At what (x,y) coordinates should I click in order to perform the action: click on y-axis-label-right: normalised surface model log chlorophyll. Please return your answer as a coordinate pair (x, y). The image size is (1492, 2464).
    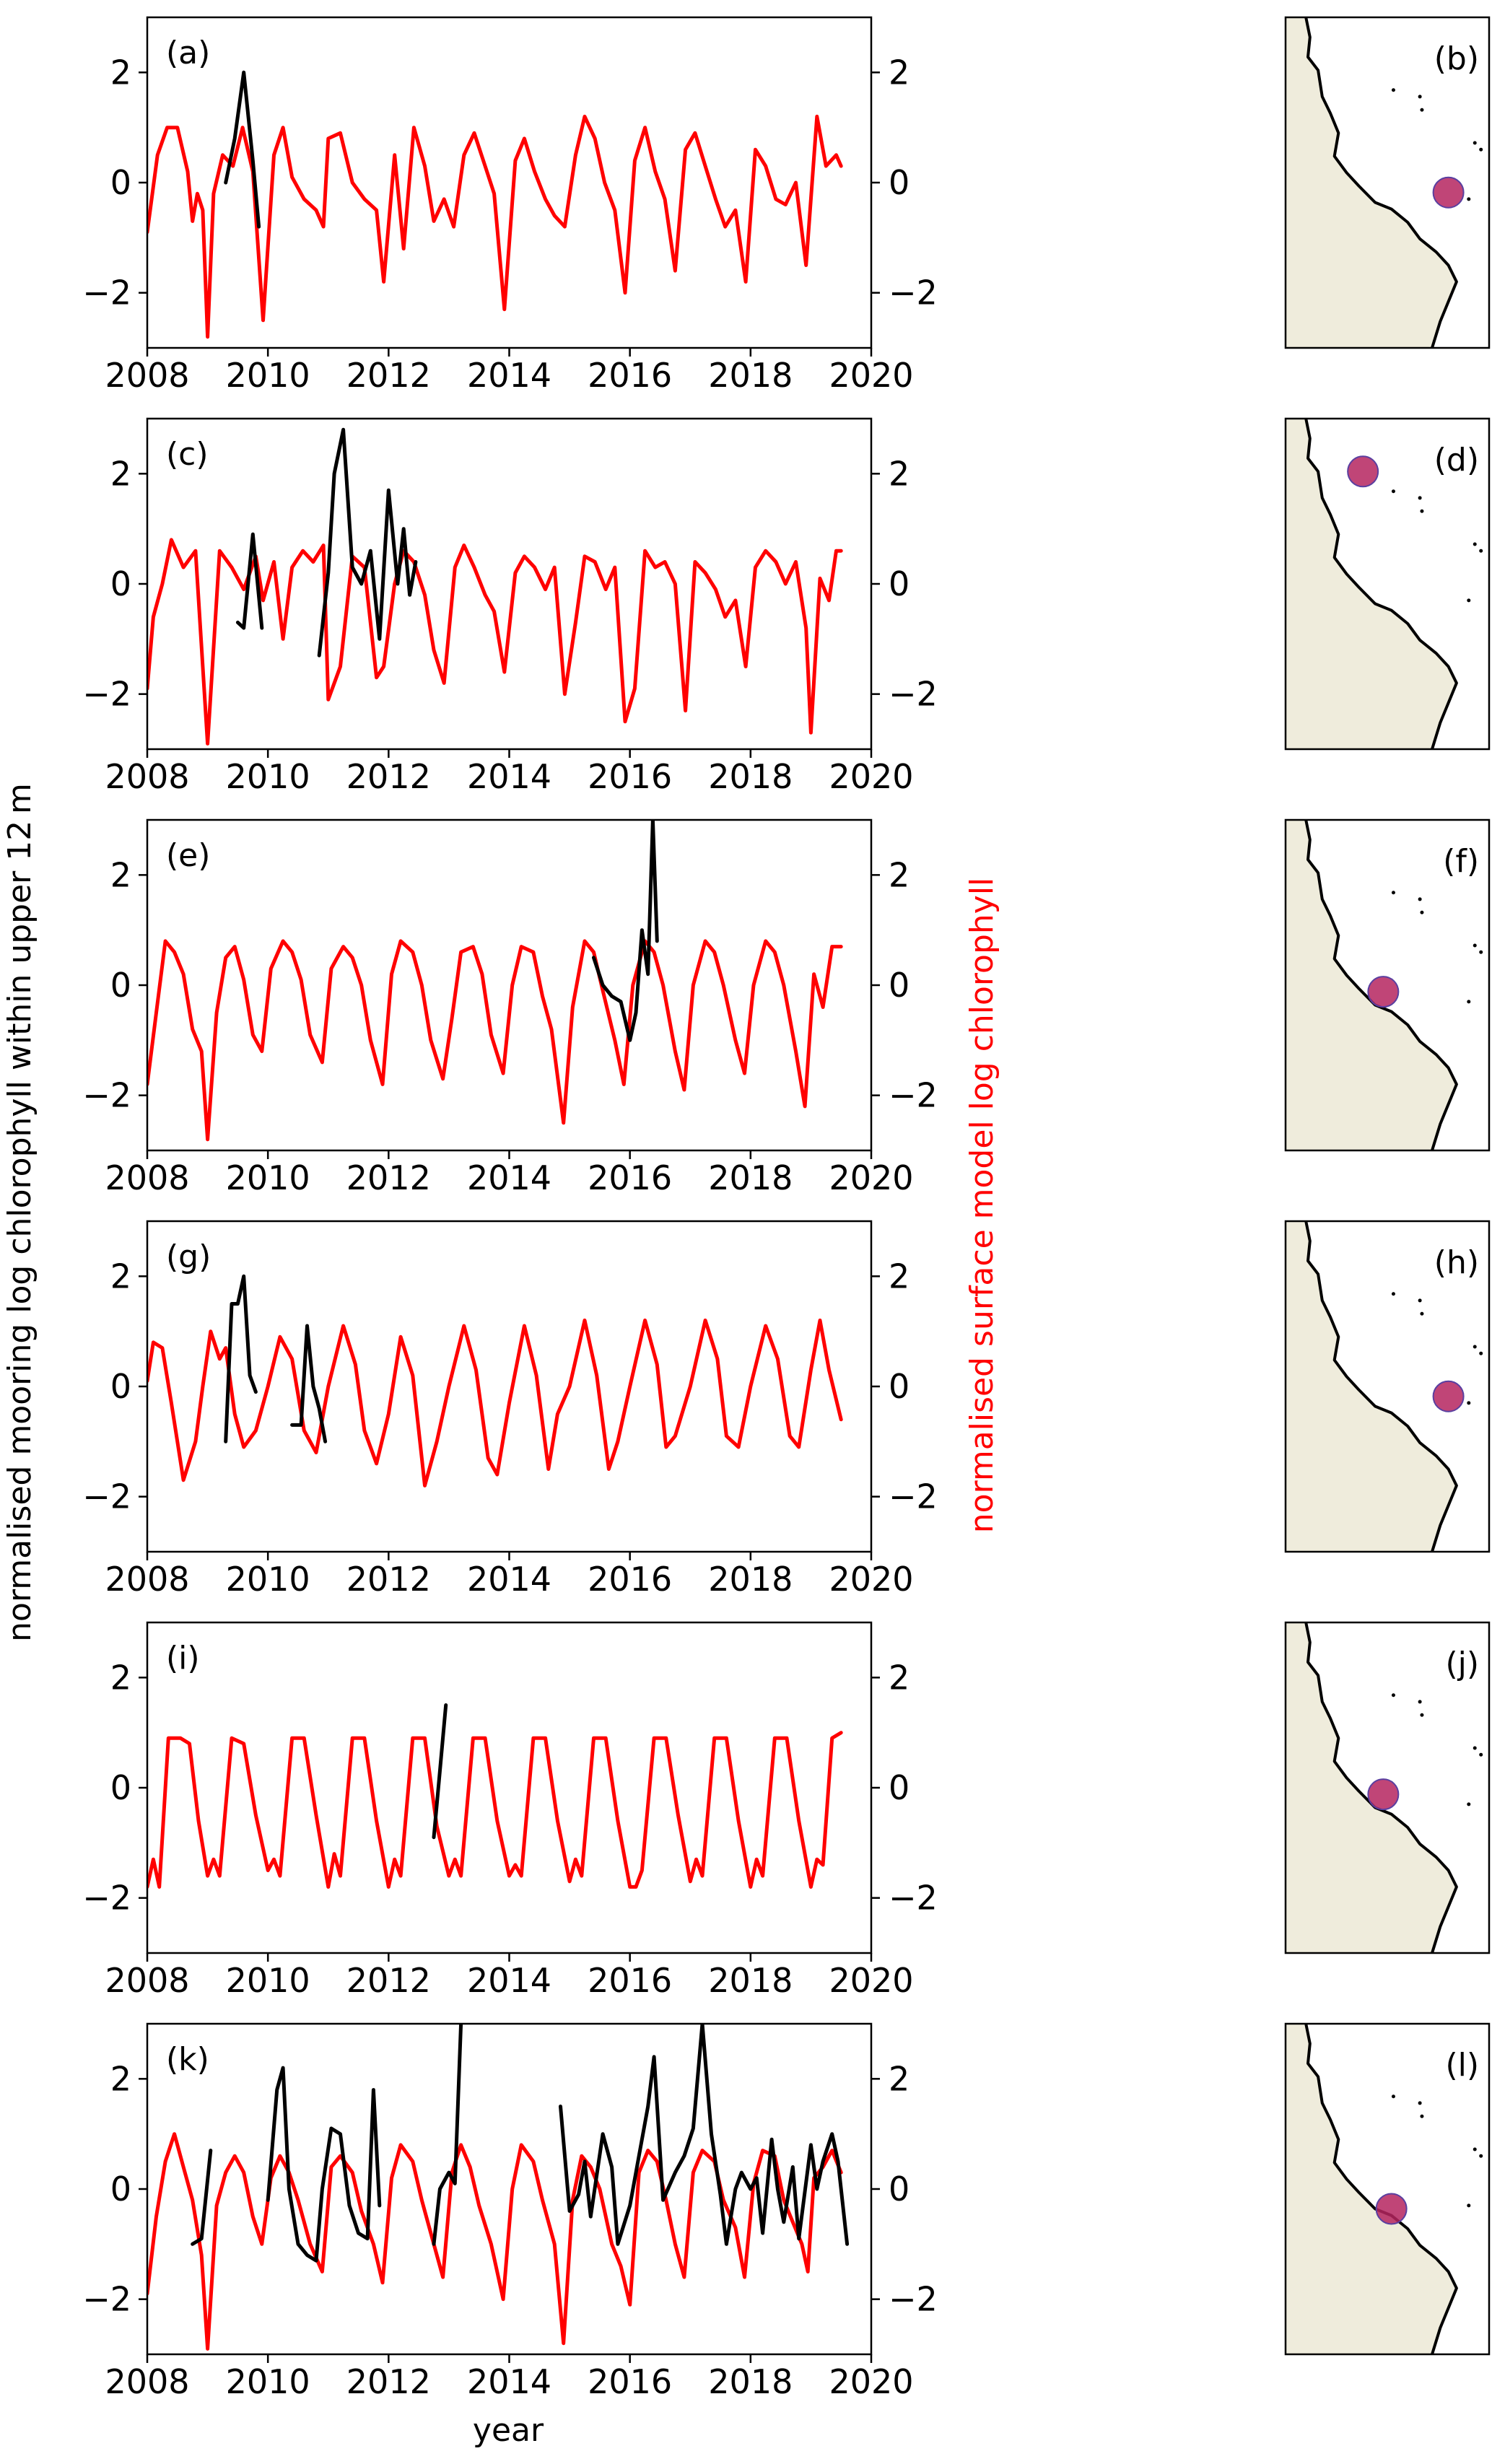
    Looking at the image, I should click on (982, 1206).